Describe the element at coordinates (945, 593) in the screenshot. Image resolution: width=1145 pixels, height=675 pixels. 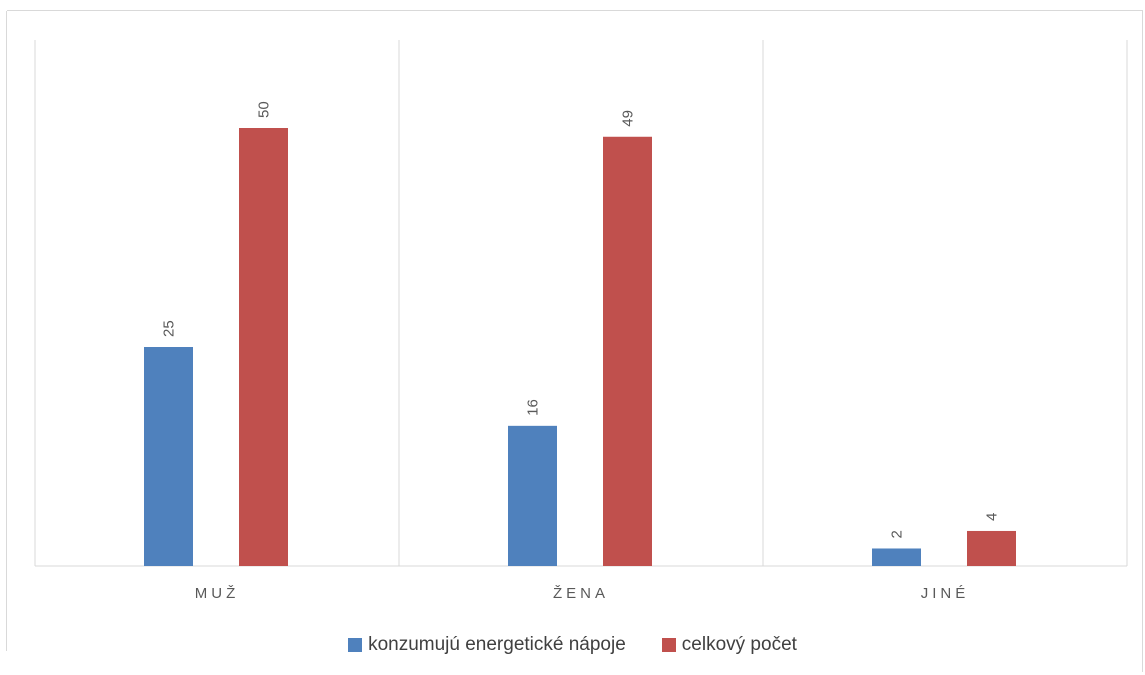
I see `x-tick-label: JINÉ` at that location.